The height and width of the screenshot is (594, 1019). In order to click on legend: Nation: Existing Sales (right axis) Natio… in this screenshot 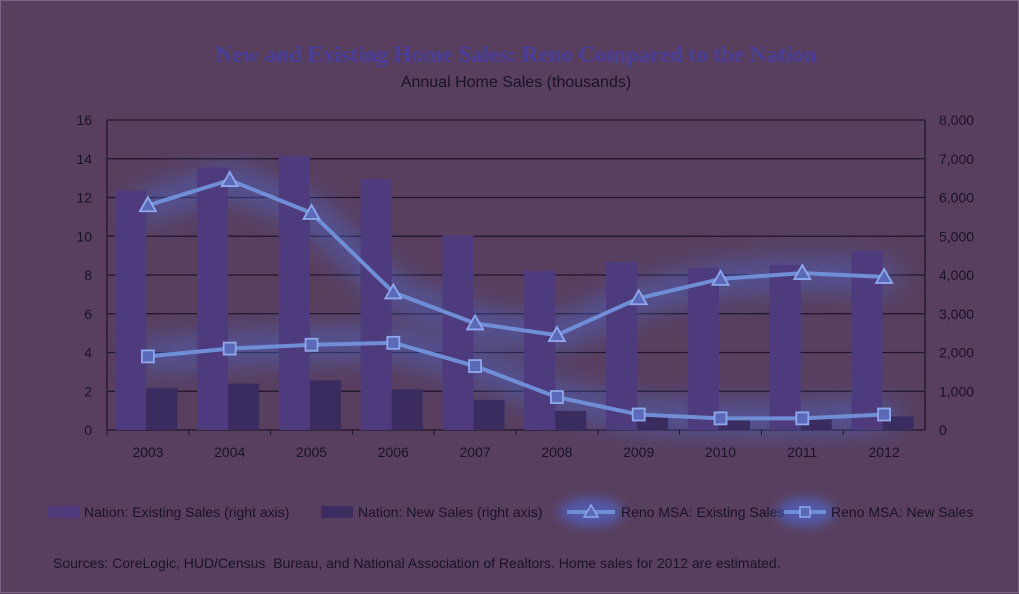, I will do `click(510, 512)`.